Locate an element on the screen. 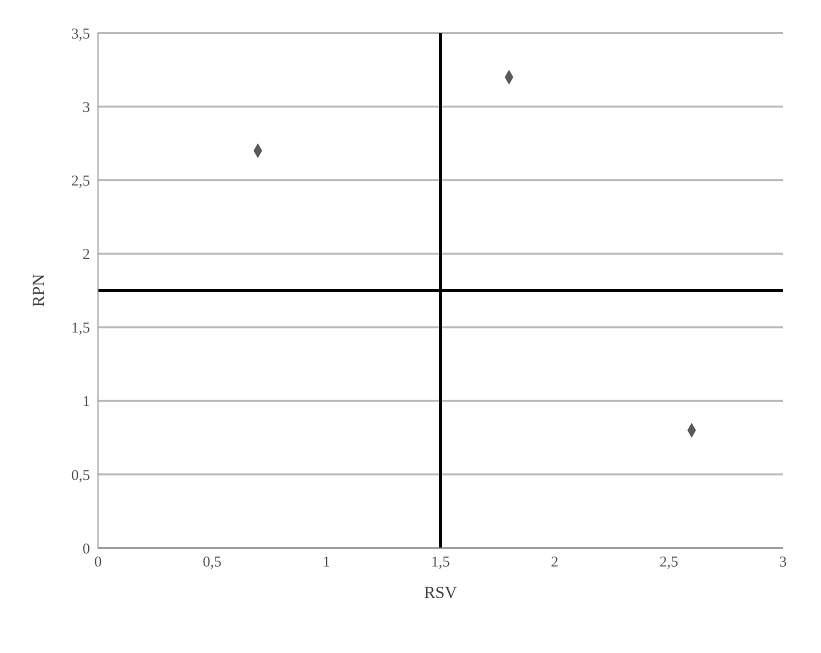  x-tick-label: 1,5 is located at coordinates (440, 562).